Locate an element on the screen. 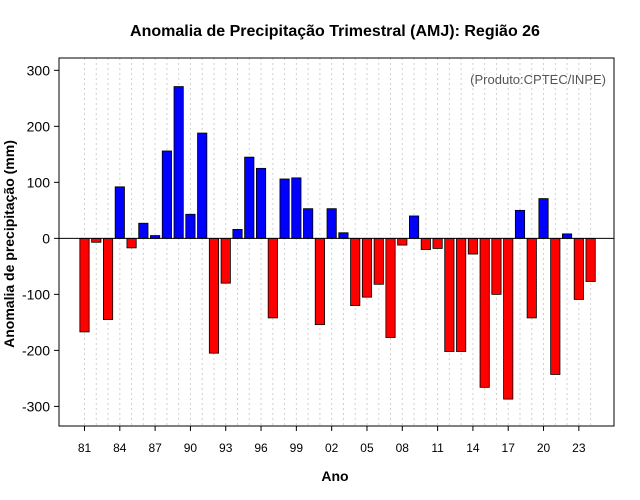  bar-1984 is located at coordinates (119, 212).